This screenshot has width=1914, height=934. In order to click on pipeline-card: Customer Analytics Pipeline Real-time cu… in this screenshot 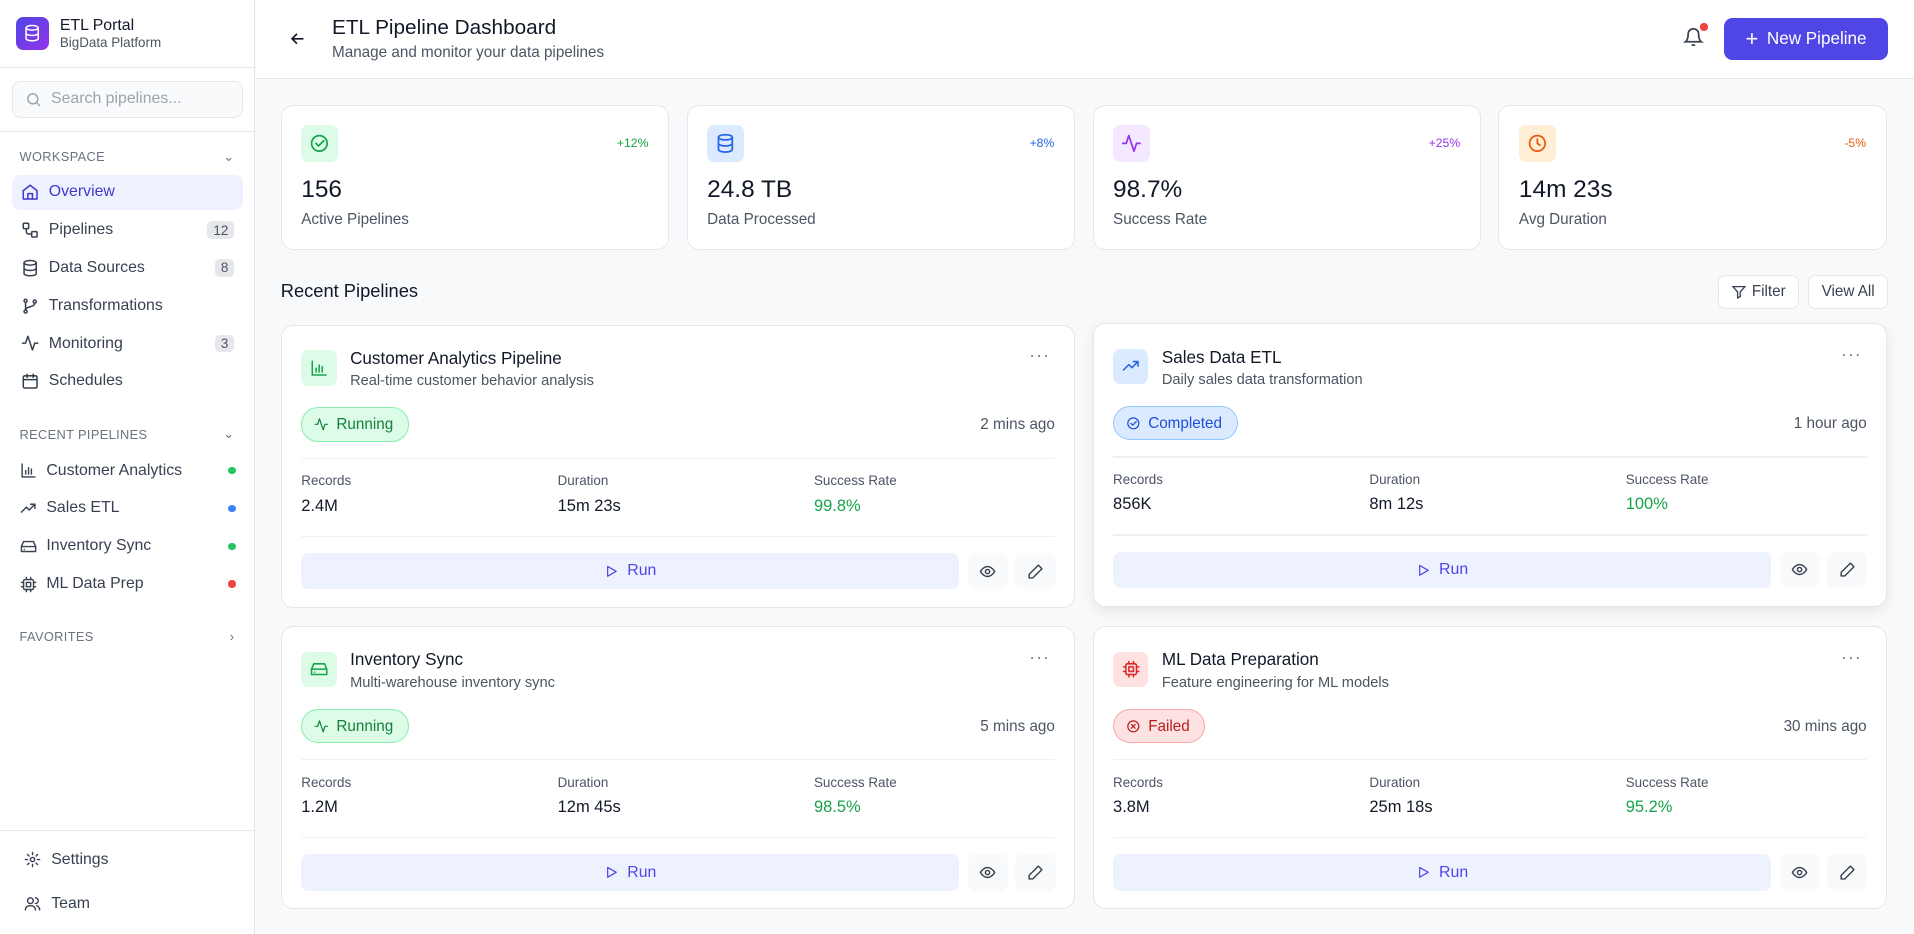, I will do `click(678, 466)`.